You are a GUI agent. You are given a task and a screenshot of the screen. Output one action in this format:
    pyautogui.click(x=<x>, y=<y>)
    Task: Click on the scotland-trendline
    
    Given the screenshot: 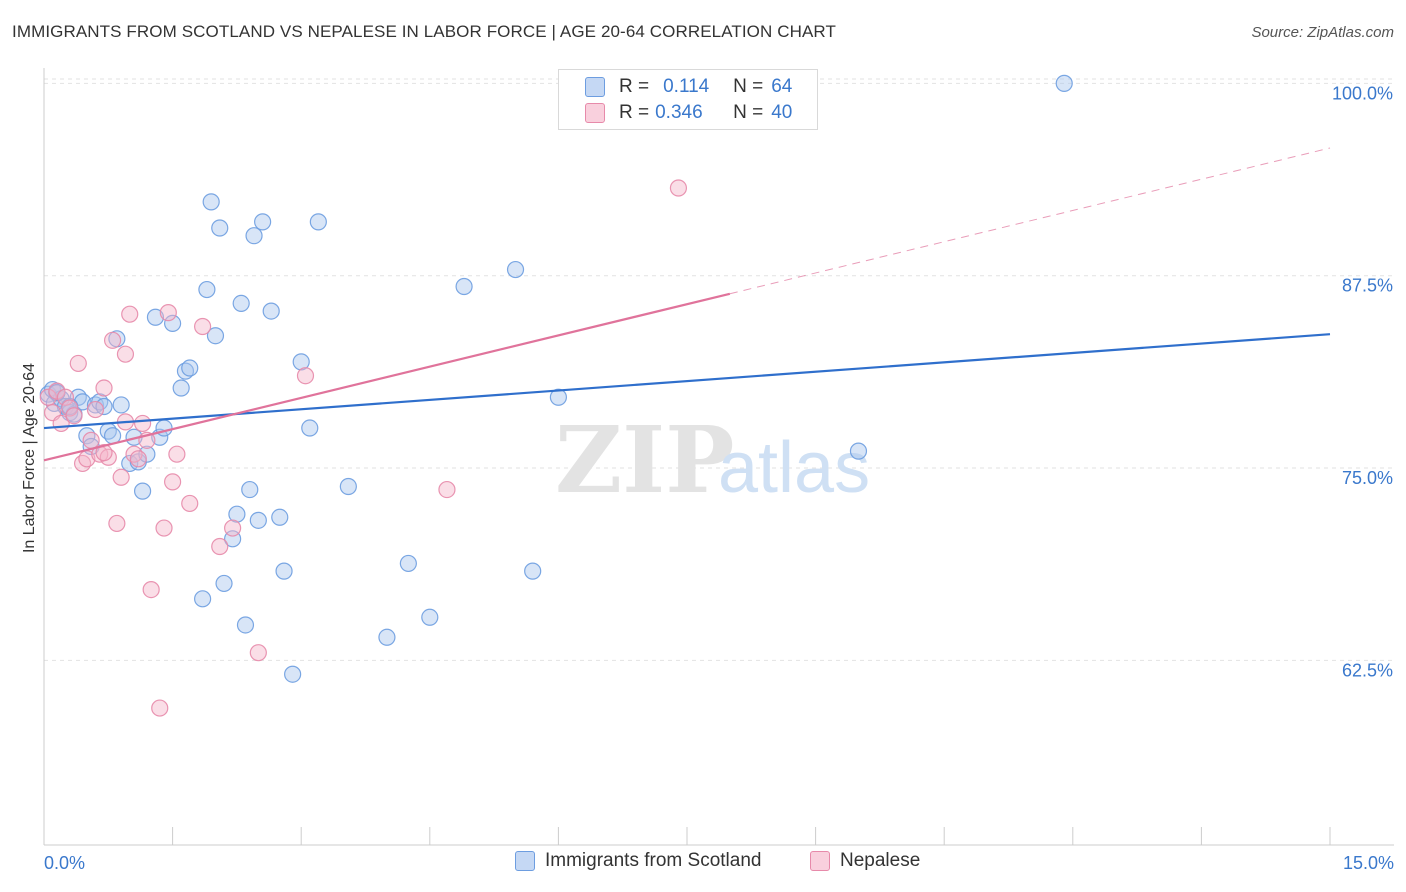 What is the action you would take?
    pyautogui.click(x=687, y=381)
    